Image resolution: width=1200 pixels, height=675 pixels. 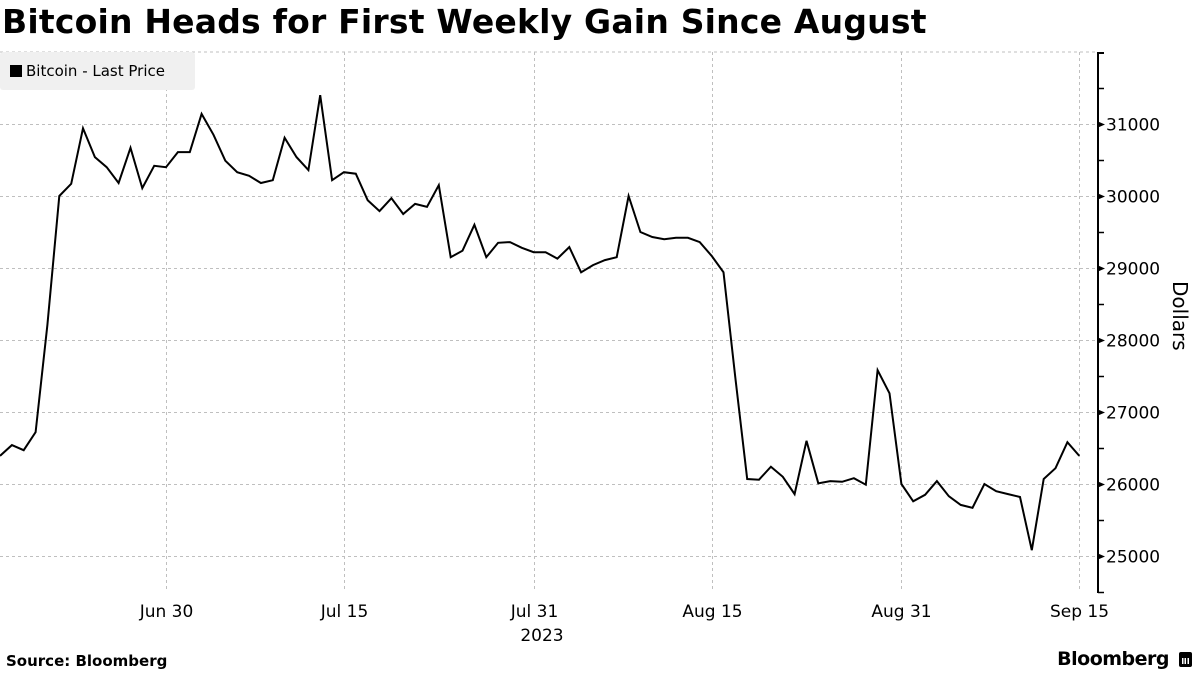 I want to click on x-tick-label: Jul 31, so click(x=534, y=612).